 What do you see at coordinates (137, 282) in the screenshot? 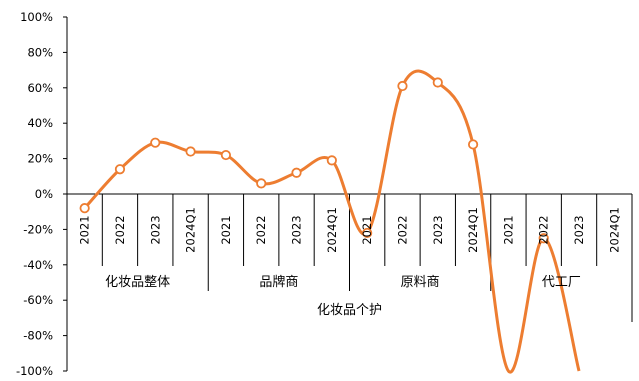
I see `group-label: 化妆品整体` at bounding box center [137, 282].